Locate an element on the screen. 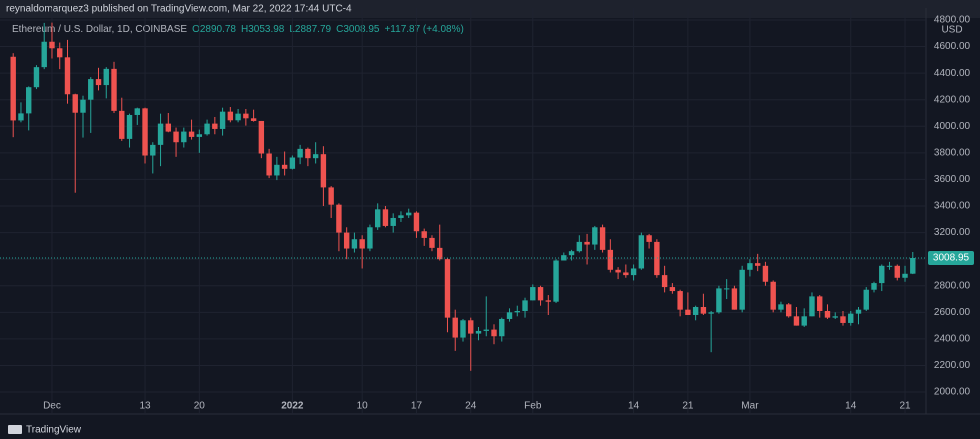 The height and width of the screenshot is (439, 980). x-tick-label: Feb is located at coordinates (533, 406).